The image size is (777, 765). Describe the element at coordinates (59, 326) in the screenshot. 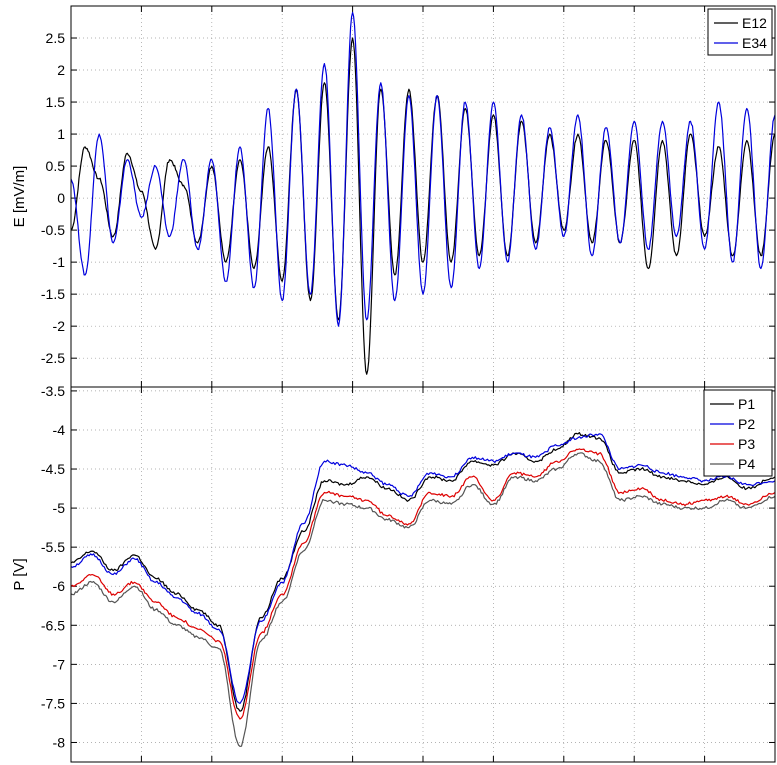

I see `y-tick-label: -2` at that location.